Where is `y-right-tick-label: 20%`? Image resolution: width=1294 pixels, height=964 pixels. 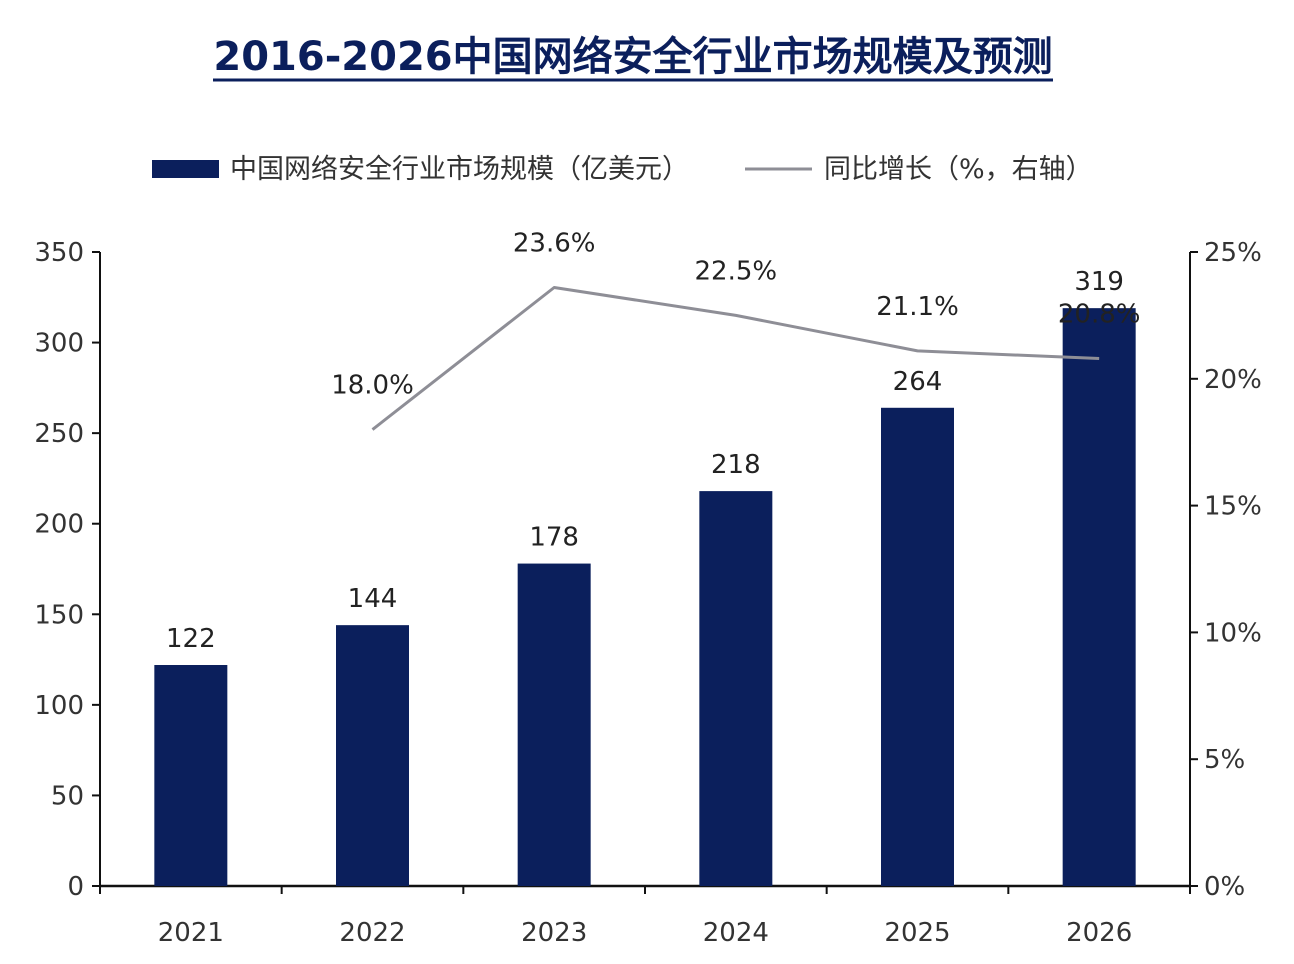
y-right-tick-label: 20% is located at coordinates (1233, 380).